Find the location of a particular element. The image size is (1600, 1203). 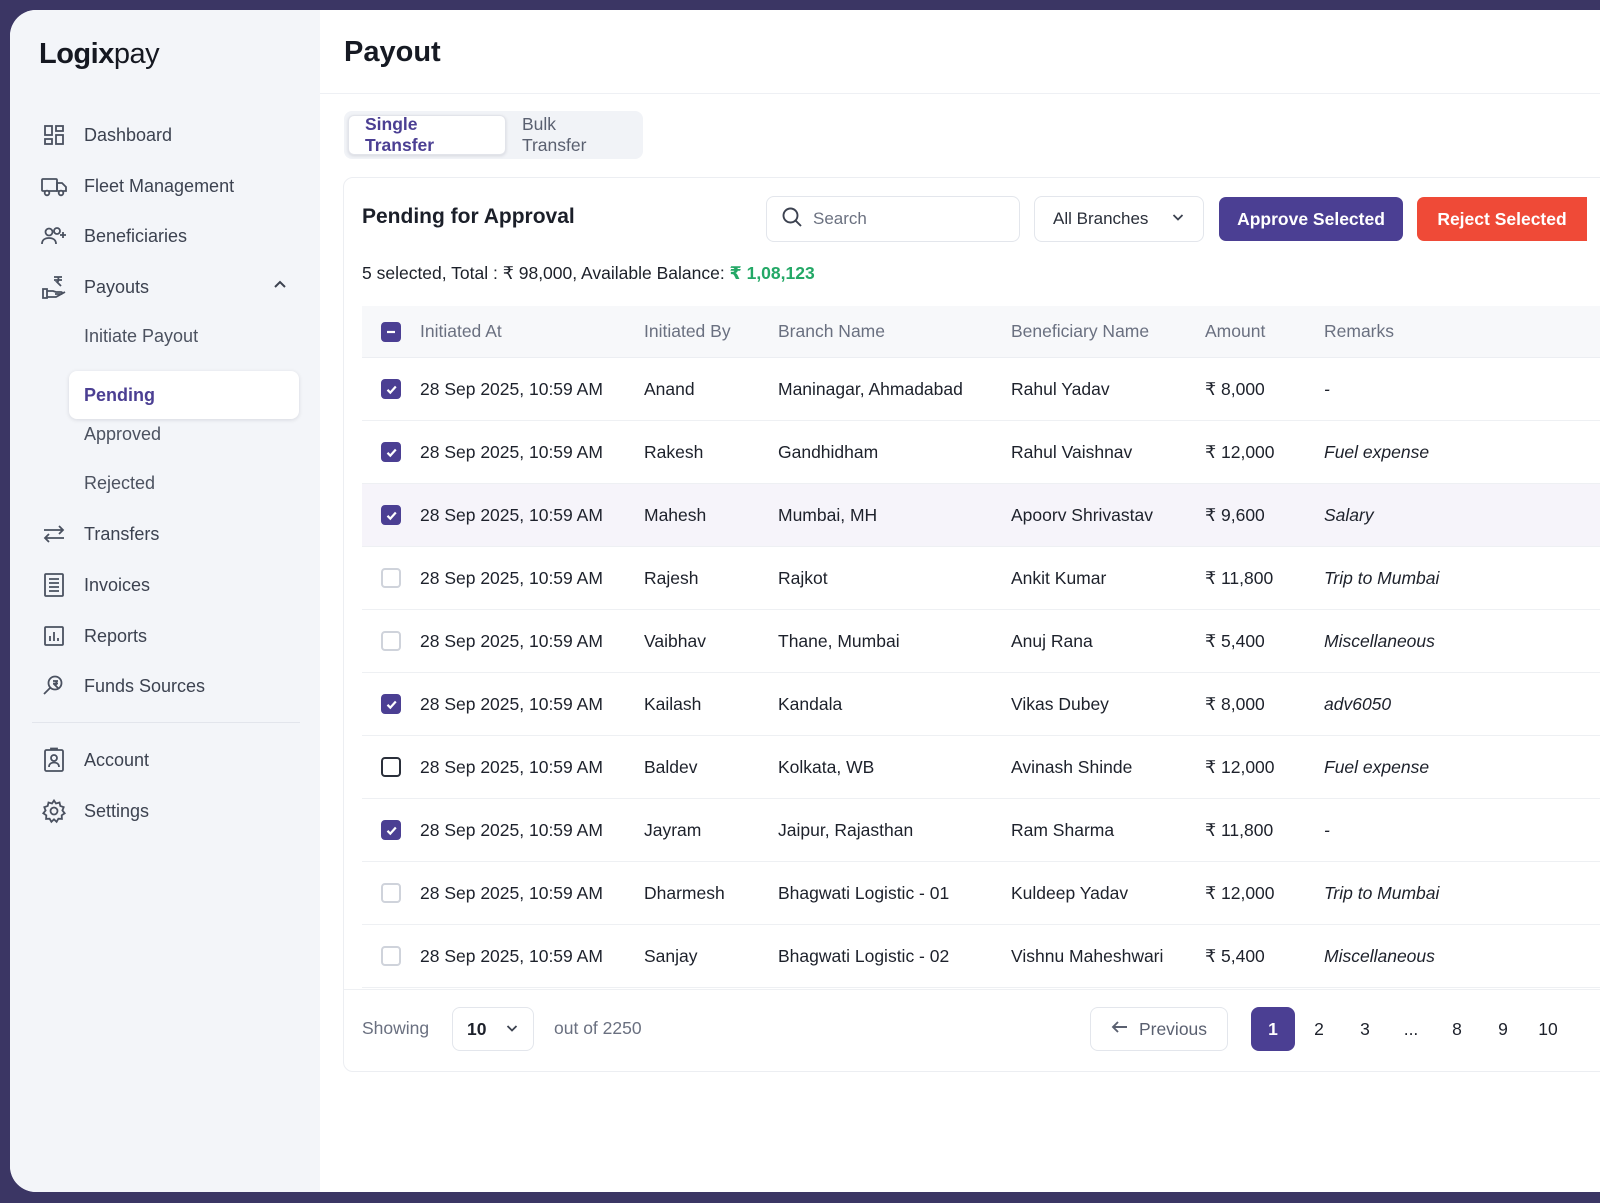

page-button-9: 9 is located at coordinates (1503, 1028).